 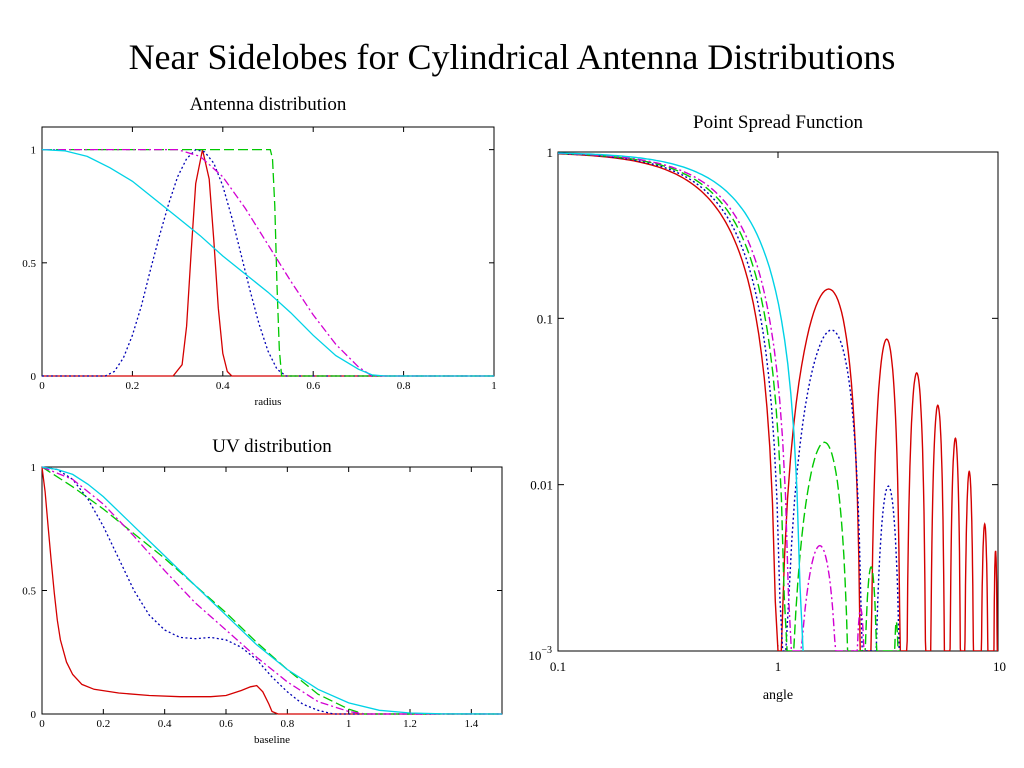 I want to click on series-magenta-line, so click(x=268, y=262).